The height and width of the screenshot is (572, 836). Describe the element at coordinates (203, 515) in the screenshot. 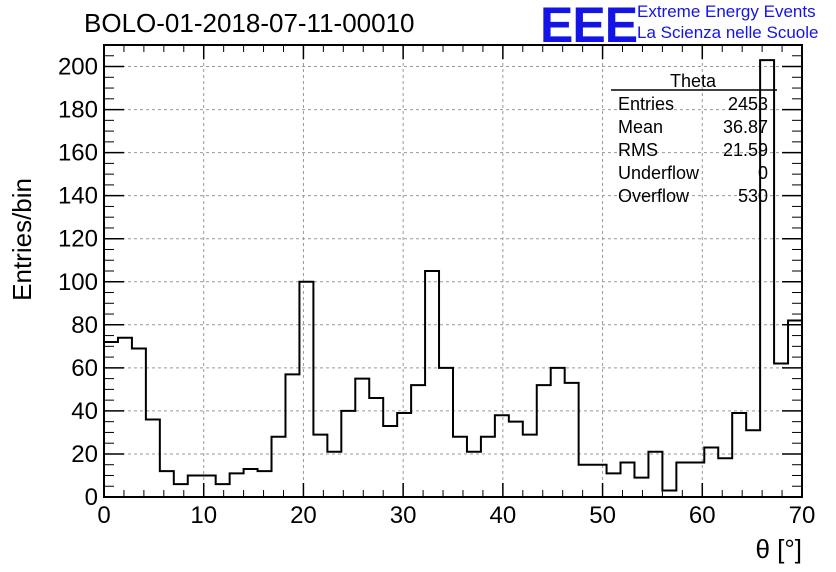

I see `x-tick-label: 10` at that location.